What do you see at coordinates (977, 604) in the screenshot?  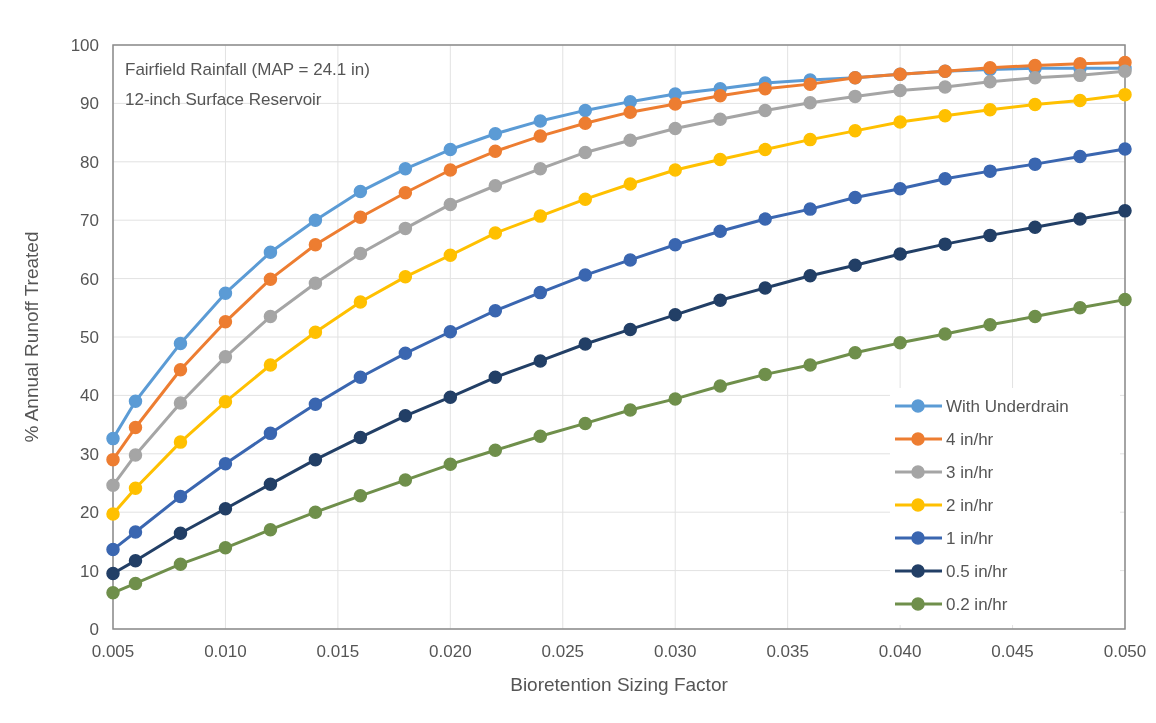 I see `legend-label: 0.2 in/hr` at bounding box center [977, 604].